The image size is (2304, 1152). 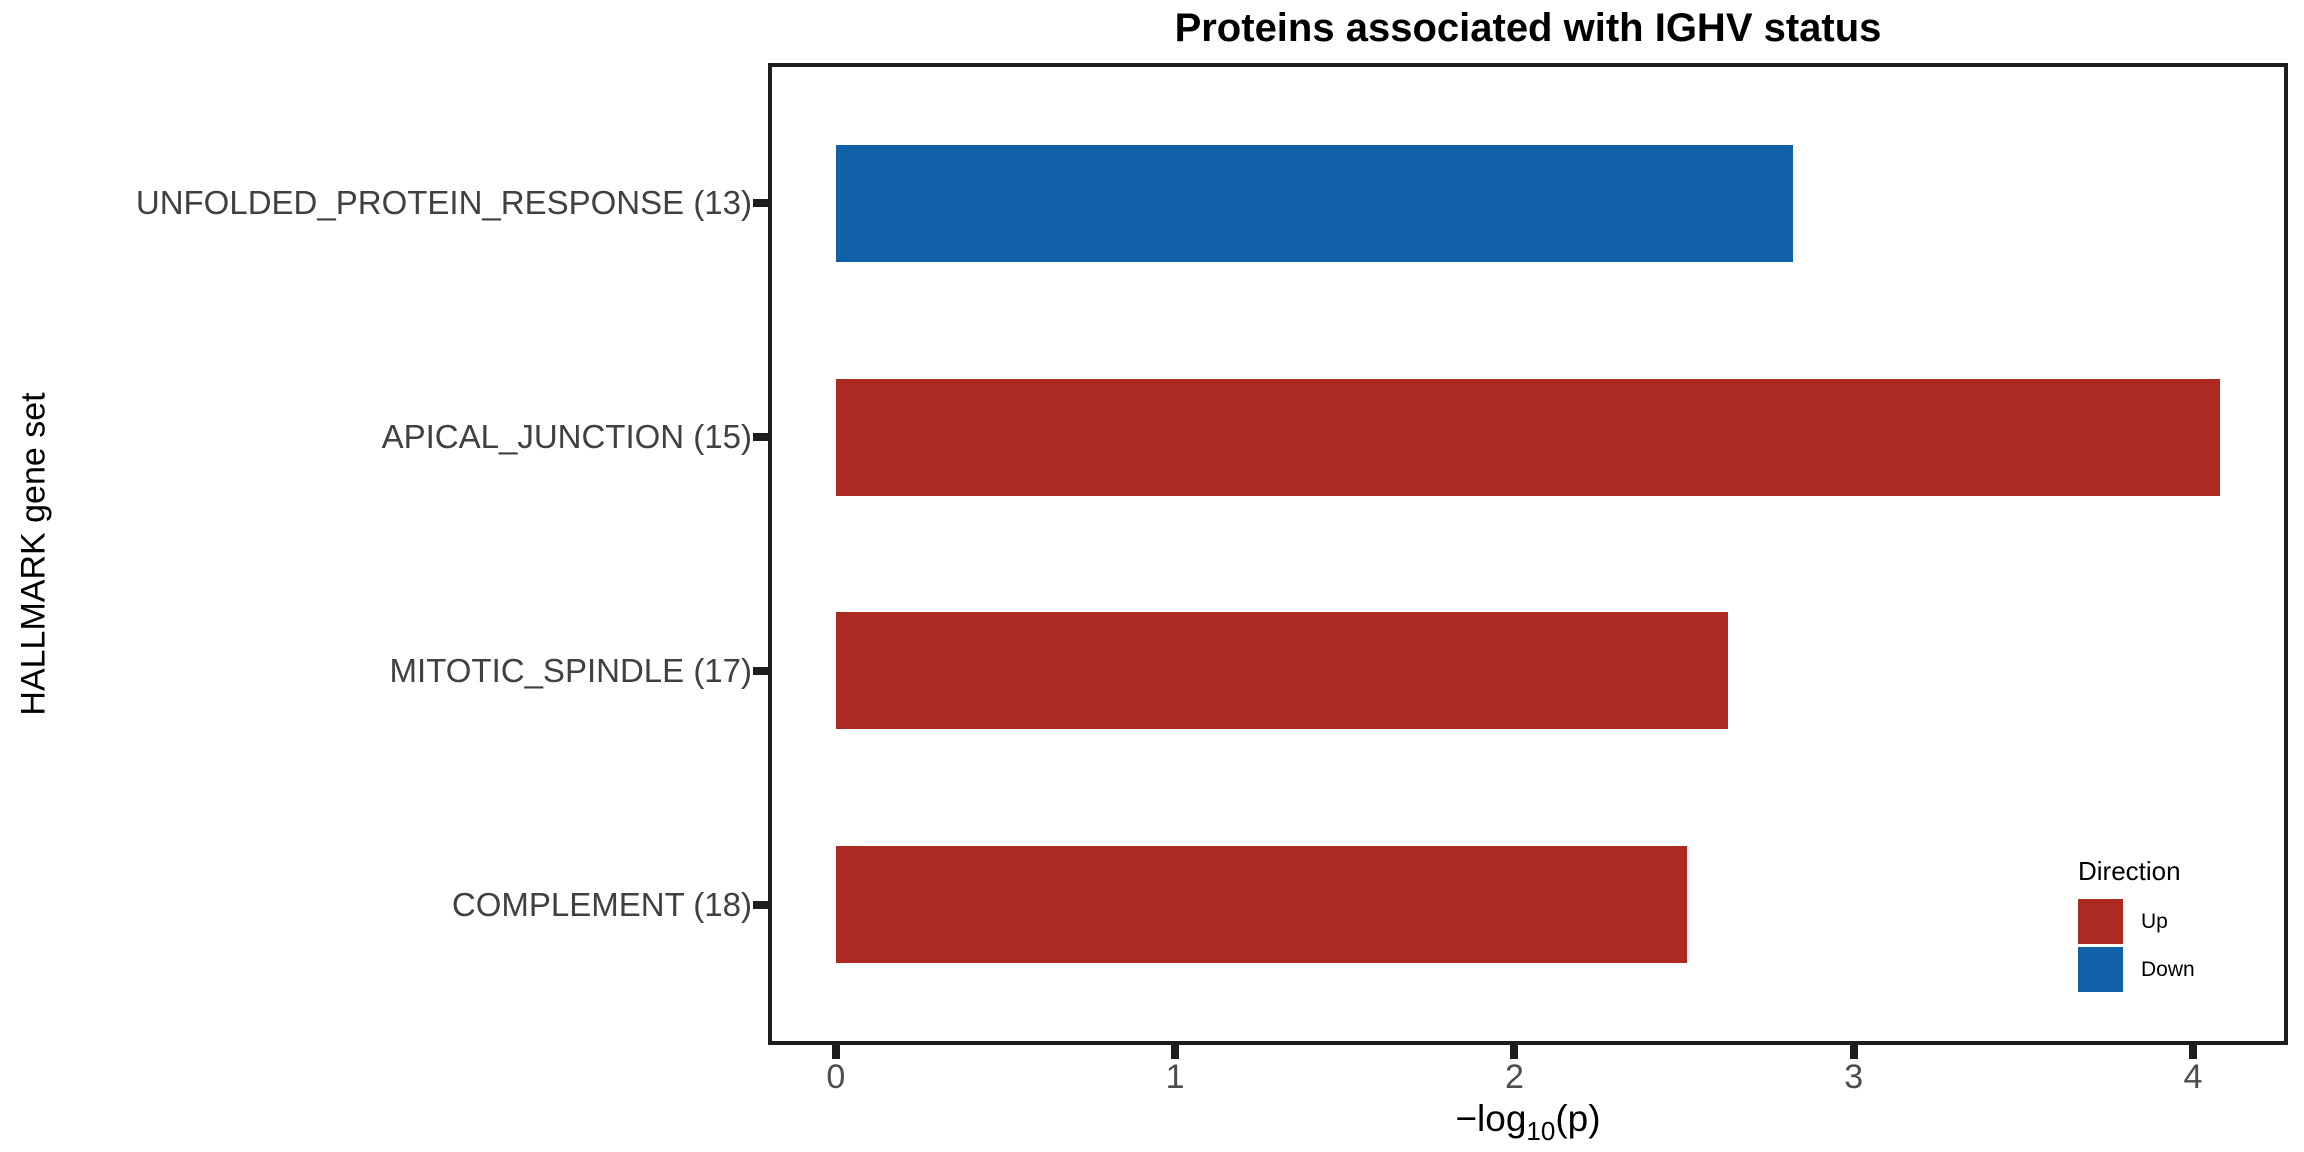 I want to click on category-label: MITOTIC_SPINDLE (17), so click(x=570, y=670).